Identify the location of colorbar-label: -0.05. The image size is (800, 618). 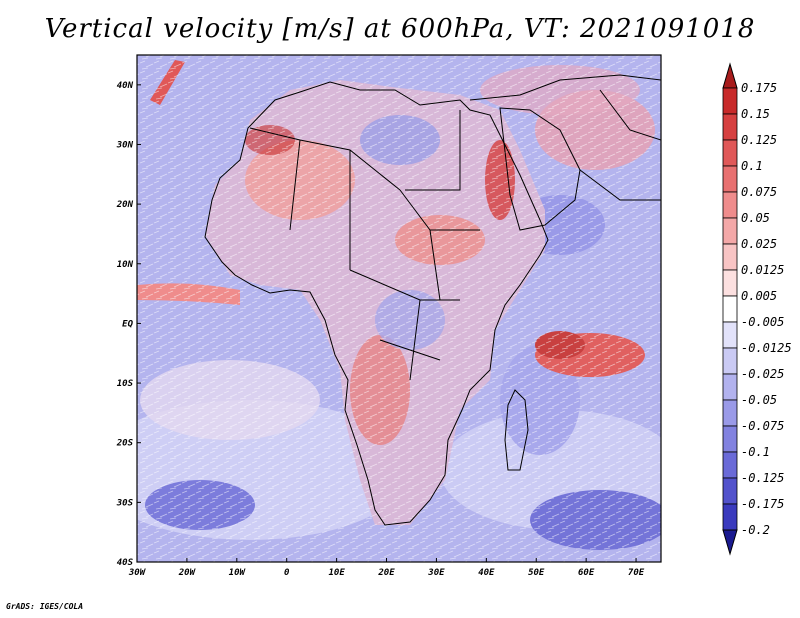
(759, 400).